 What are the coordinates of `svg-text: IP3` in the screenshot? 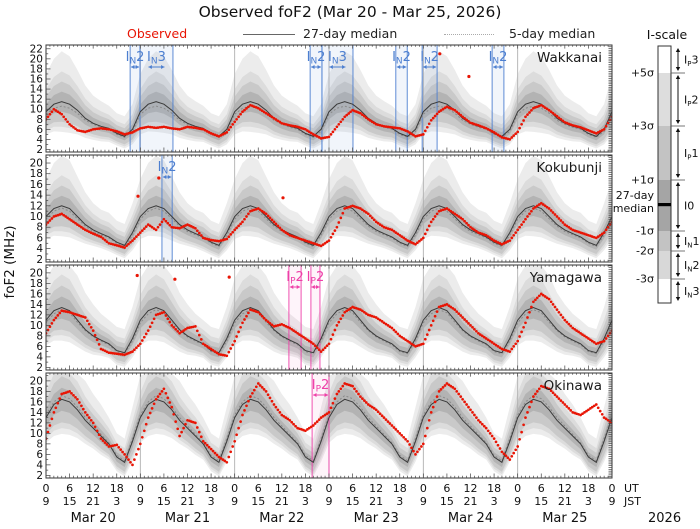 It's located at (691, 61).